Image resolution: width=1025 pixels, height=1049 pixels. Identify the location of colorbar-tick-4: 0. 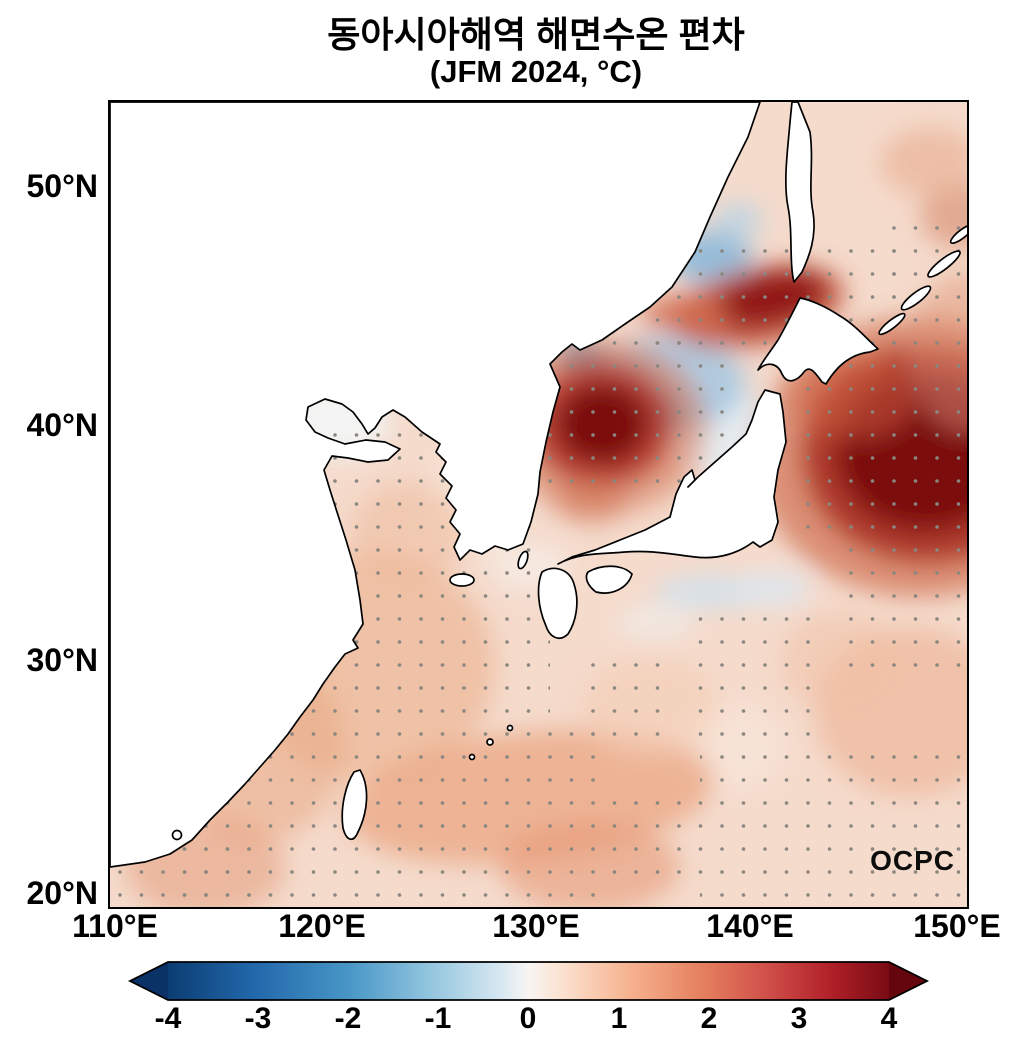
(528, 1018).